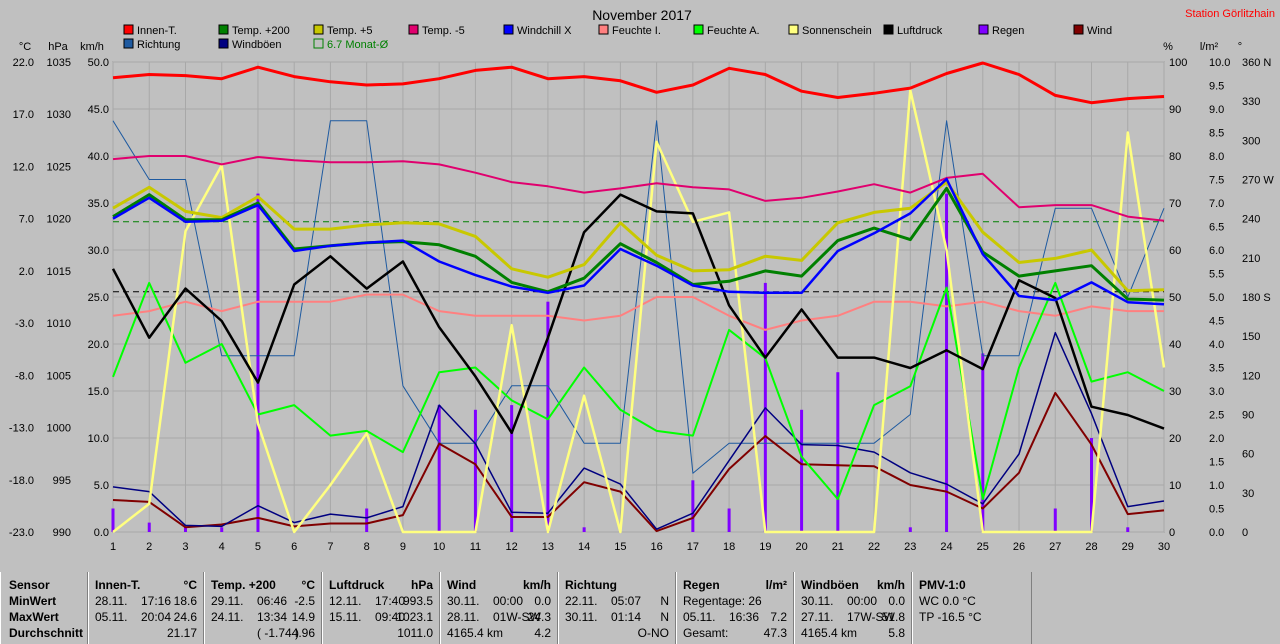 The height and width of the screenshot is (644, 1280). What do you see at coordinates (1251, 141) in the screenshot?
I see `direction-tick-label: 300` at bounding box center [1251, 141].